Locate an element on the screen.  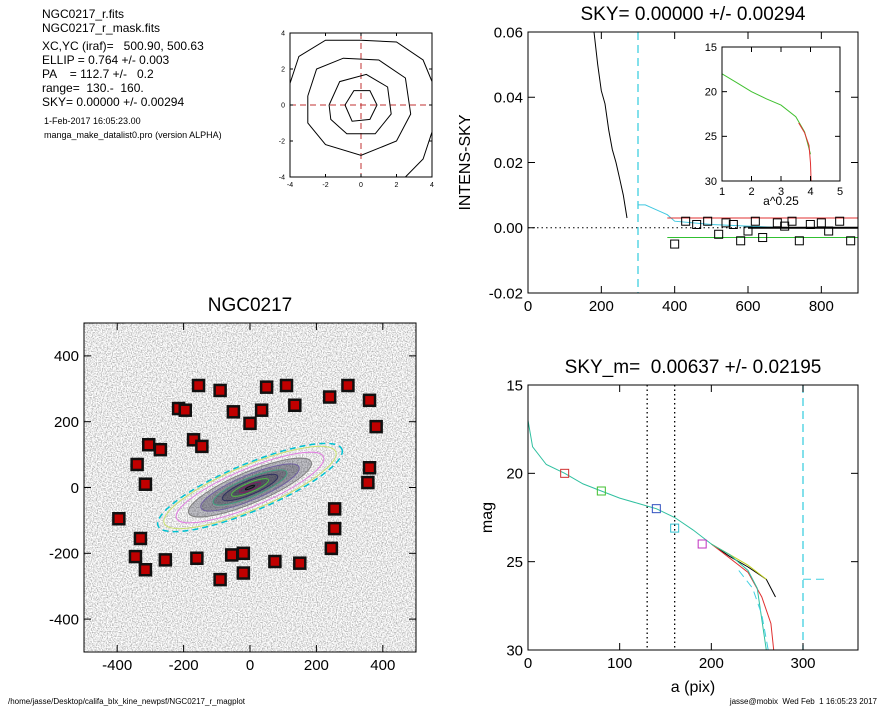
y-tick-label: 4 is located at coordinates (283, 33).